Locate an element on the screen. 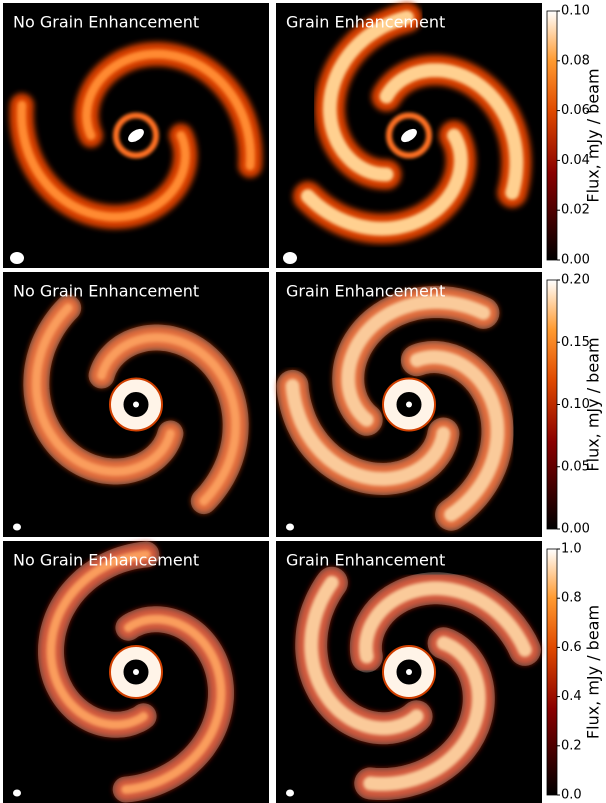  colorbar-tick-label: 0.4 is located at coordinates (571, 696).